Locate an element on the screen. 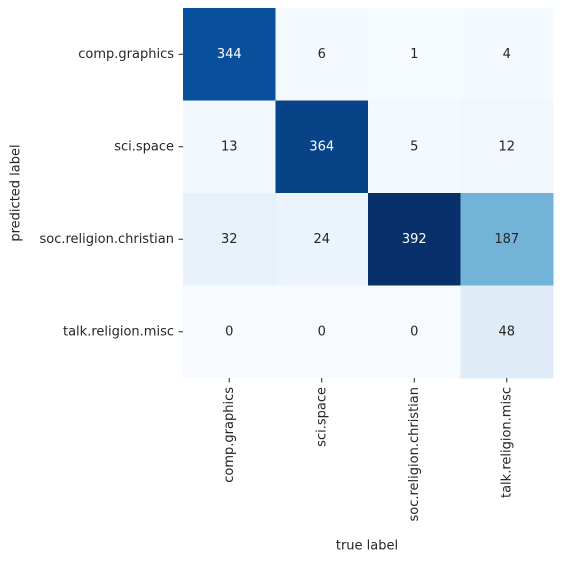 This screenshot has height=566, width=562. y-axis-label: predicted label is located at coordinates (16, 192).